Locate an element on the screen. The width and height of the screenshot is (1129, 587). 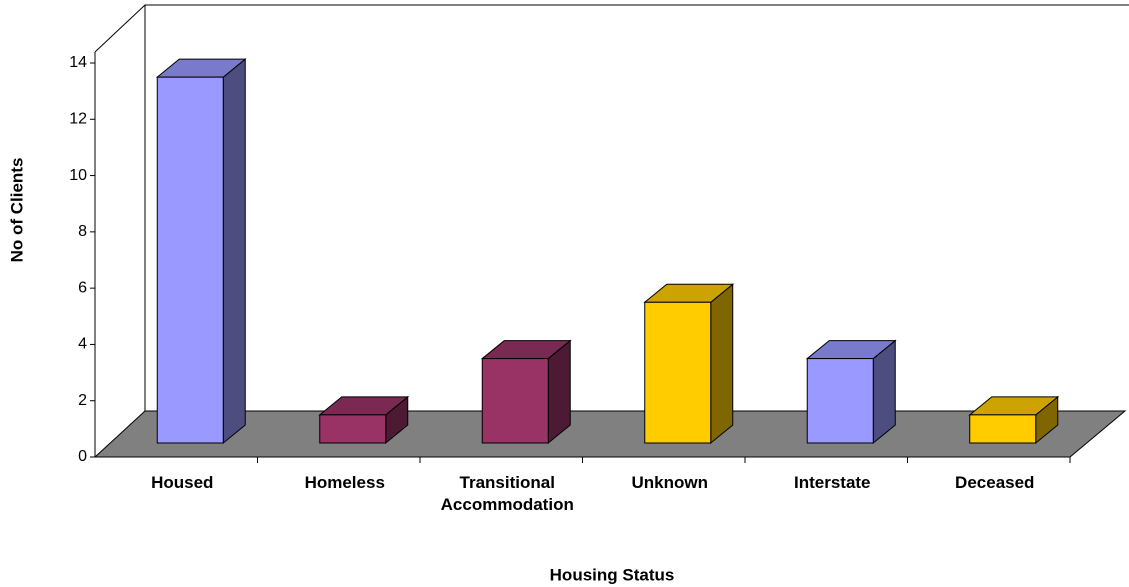
x-tick-label: Transitional Accommodation is located at coordinates (507, 493).